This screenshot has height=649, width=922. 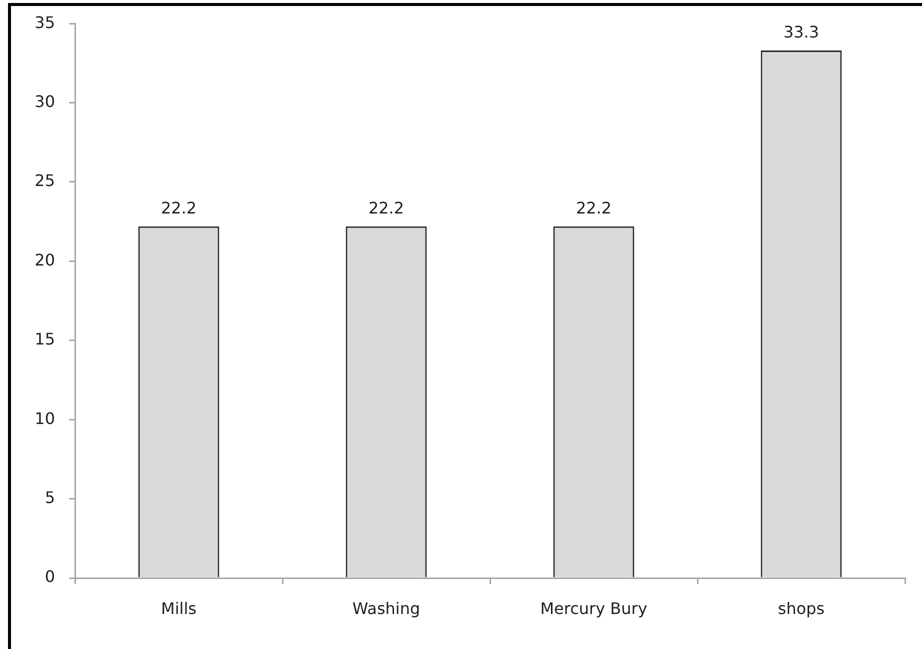 I want to click on y-tick-label: 10, so click(x=44, y=418).